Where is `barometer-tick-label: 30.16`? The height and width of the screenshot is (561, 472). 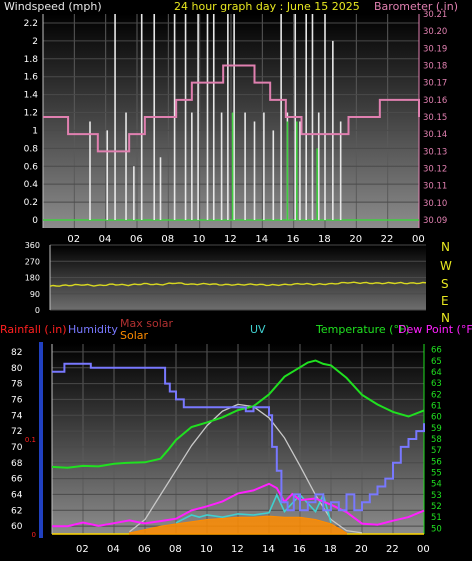
barometer-tick-label: 30.16 is located at coordinates (435, 101).